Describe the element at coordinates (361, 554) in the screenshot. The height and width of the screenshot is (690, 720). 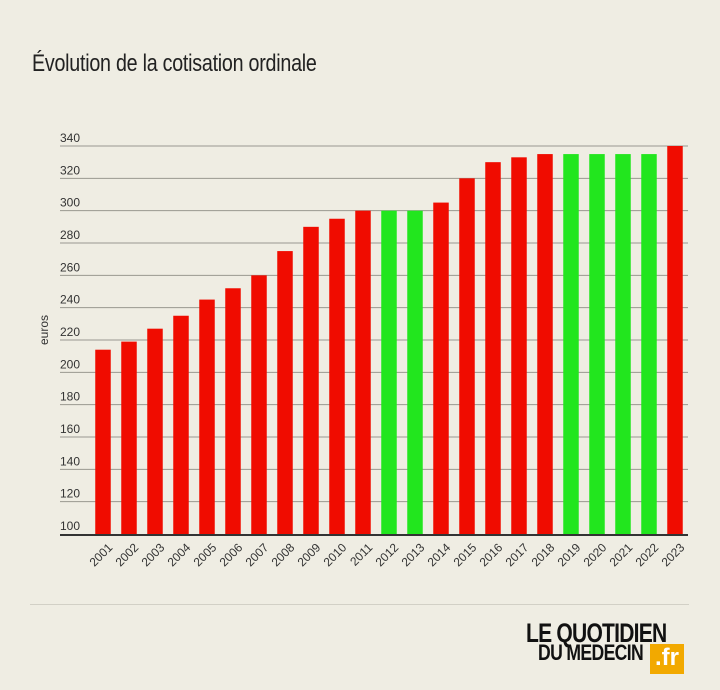
I see `x-tick-label: 2011` at that location.